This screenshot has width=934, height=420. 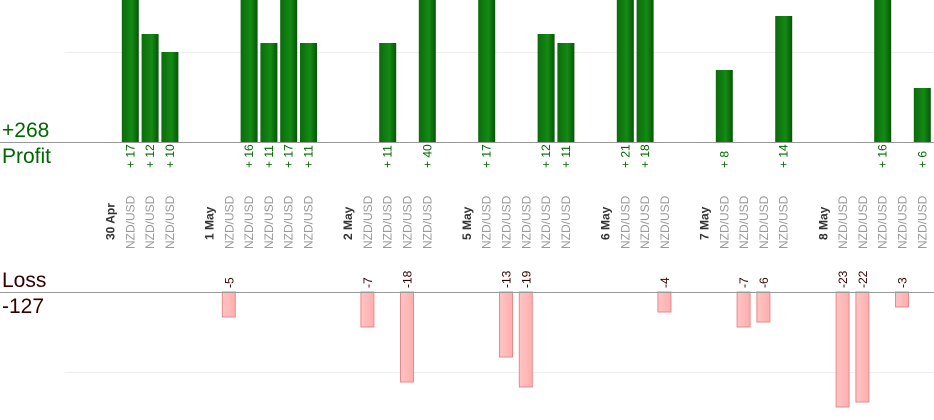 What do you see at coordinates (526, 279) in the screenshot?
I see `loss-value-label: -19` at bounding box center [526, 279].